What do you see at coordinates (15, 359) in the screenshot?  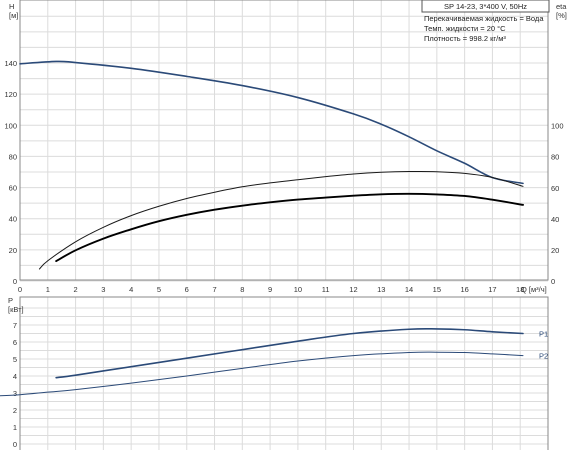 I see `y-tick-label-power: 5` at bounding box center [15, 359].